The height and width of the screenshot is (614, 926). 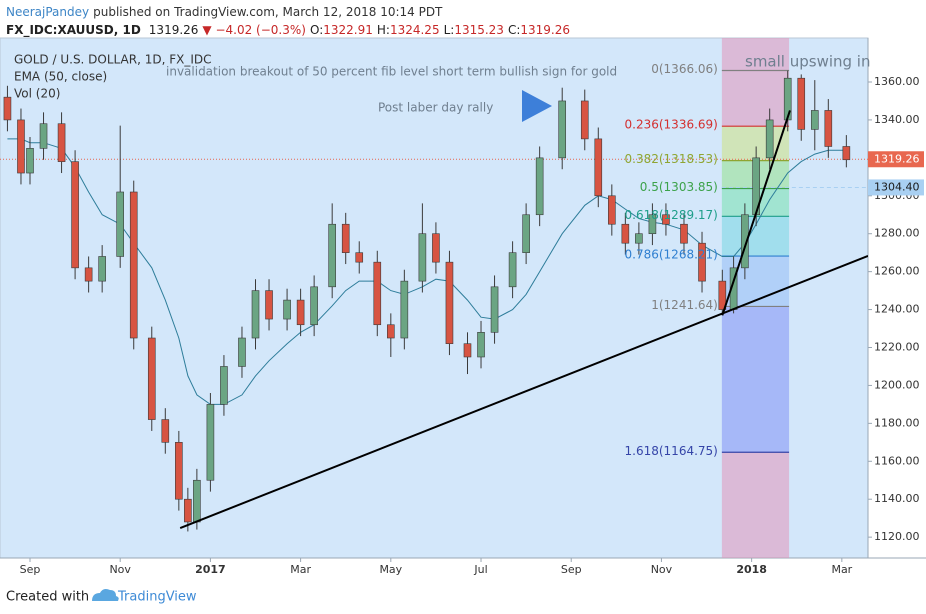 I want to click on header-last: 1319.26, so click(x=174, y=30).